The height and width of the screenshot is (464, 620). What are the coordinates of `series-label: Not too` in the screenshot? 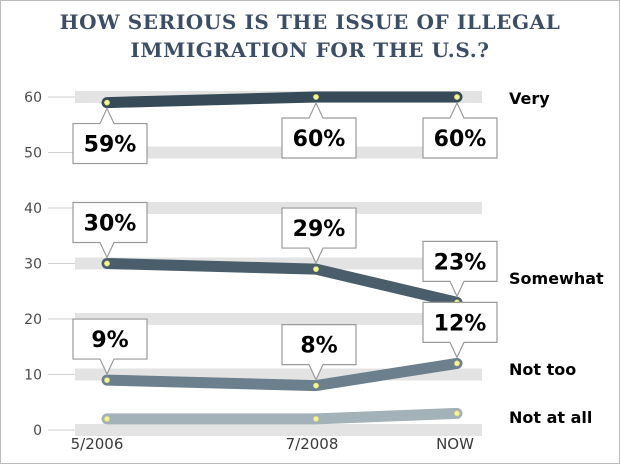 It's located at (542, 369).